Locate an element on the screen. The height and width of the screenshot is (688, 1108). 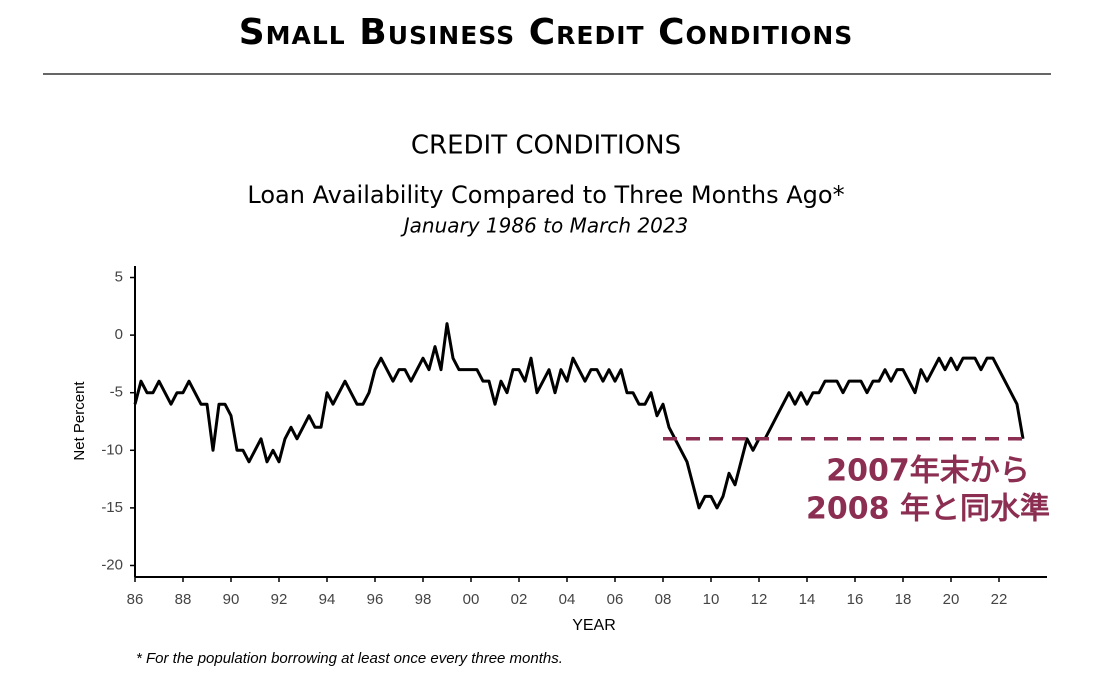
x-tick-label: 00 is located at coordinates (471, 599).